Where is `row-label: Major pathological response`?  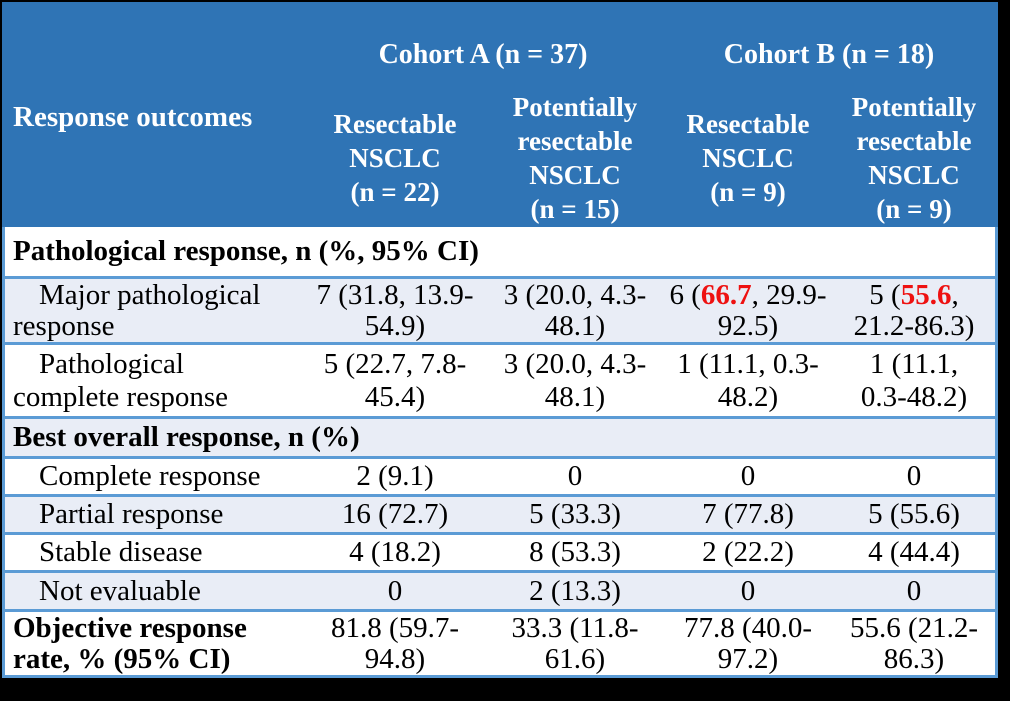
row-label: Major pathological response is located at coordinates (137, 310).